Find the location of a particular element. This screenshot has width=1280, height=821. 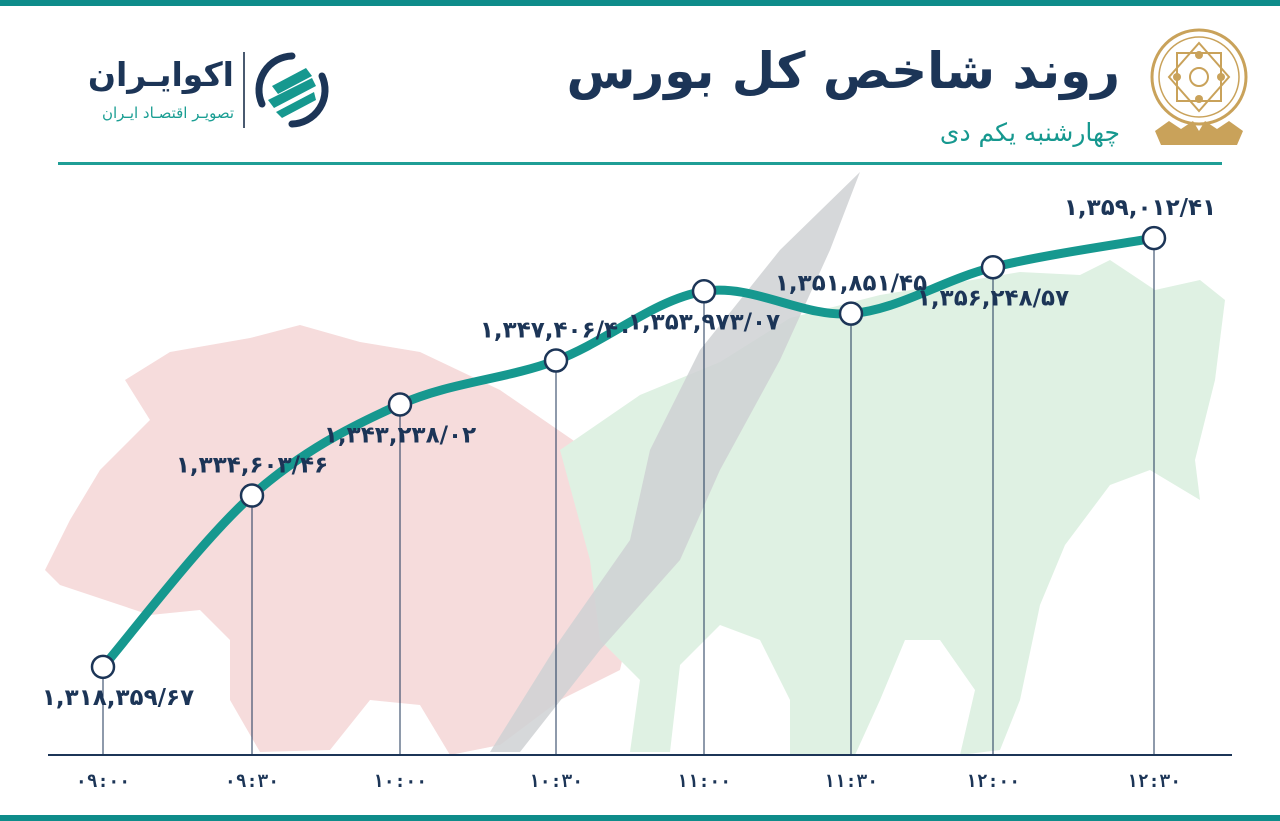

data-label-5: ۱,۳۵۱,۸۵۱/۴۵ is located at coordinates (851, 284).